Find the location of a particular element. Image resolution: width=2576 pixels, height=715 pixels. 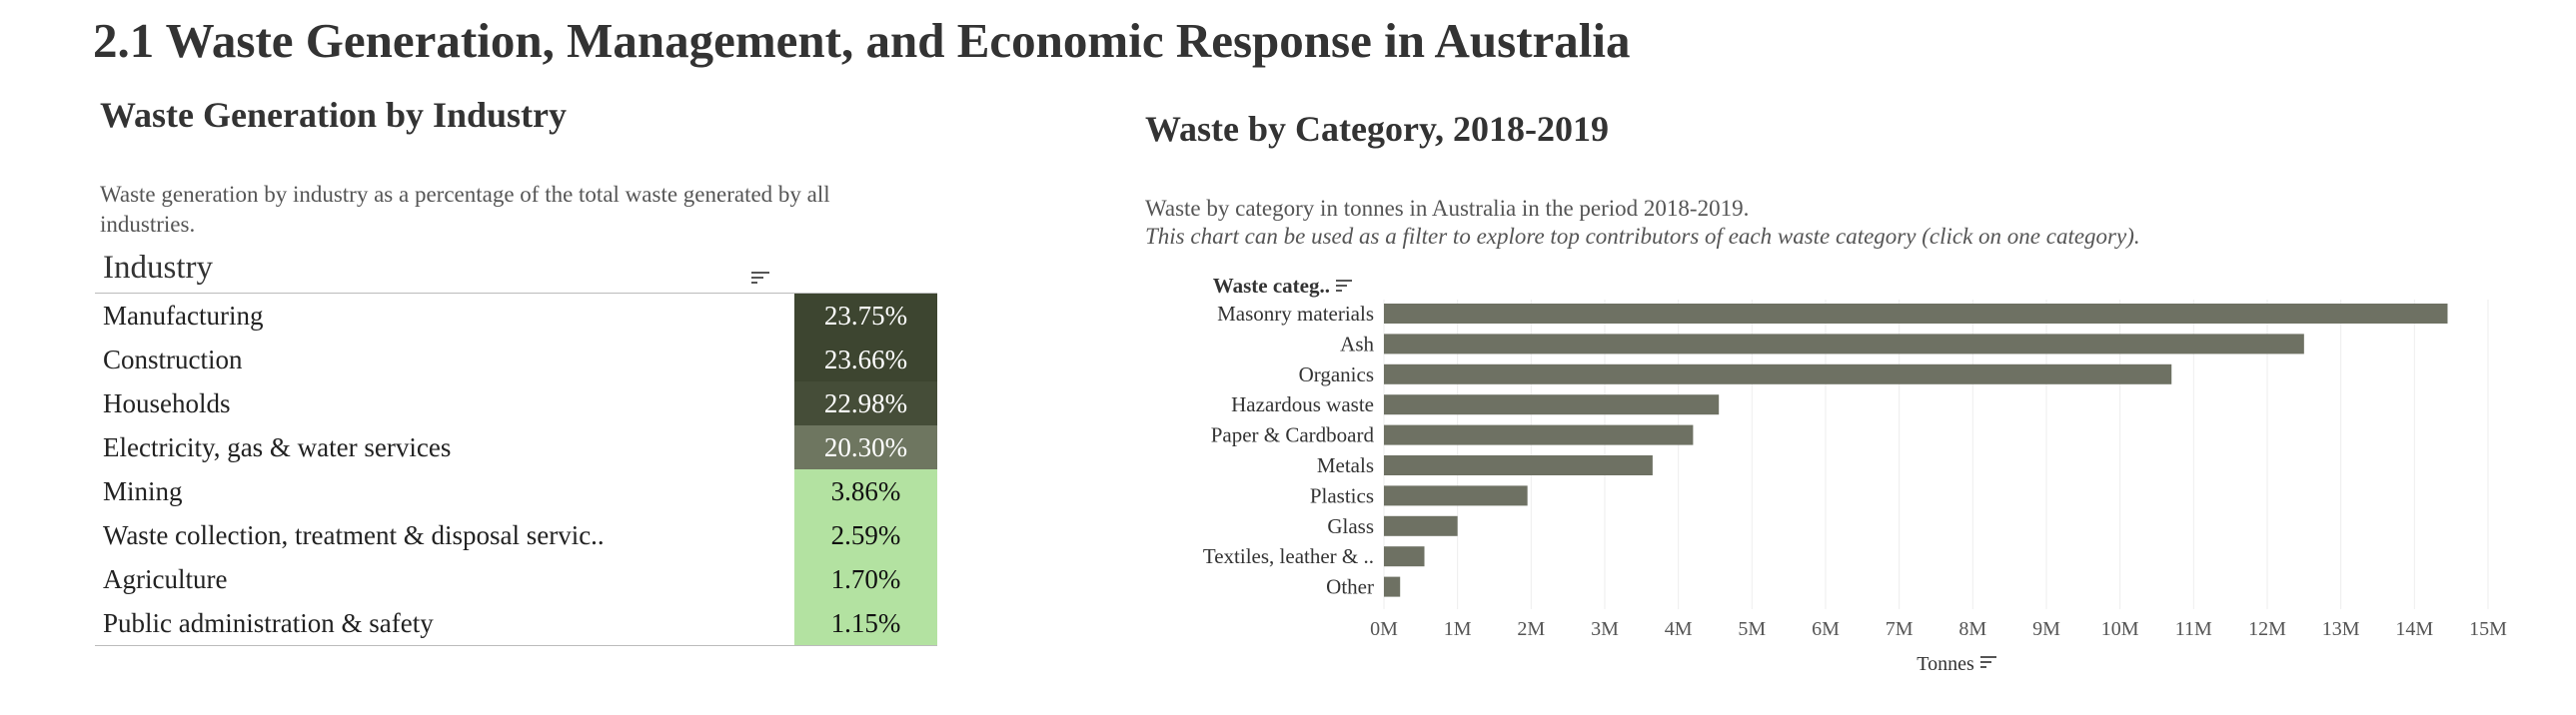

category-label: Glass is located at coordinates (1350, 526).